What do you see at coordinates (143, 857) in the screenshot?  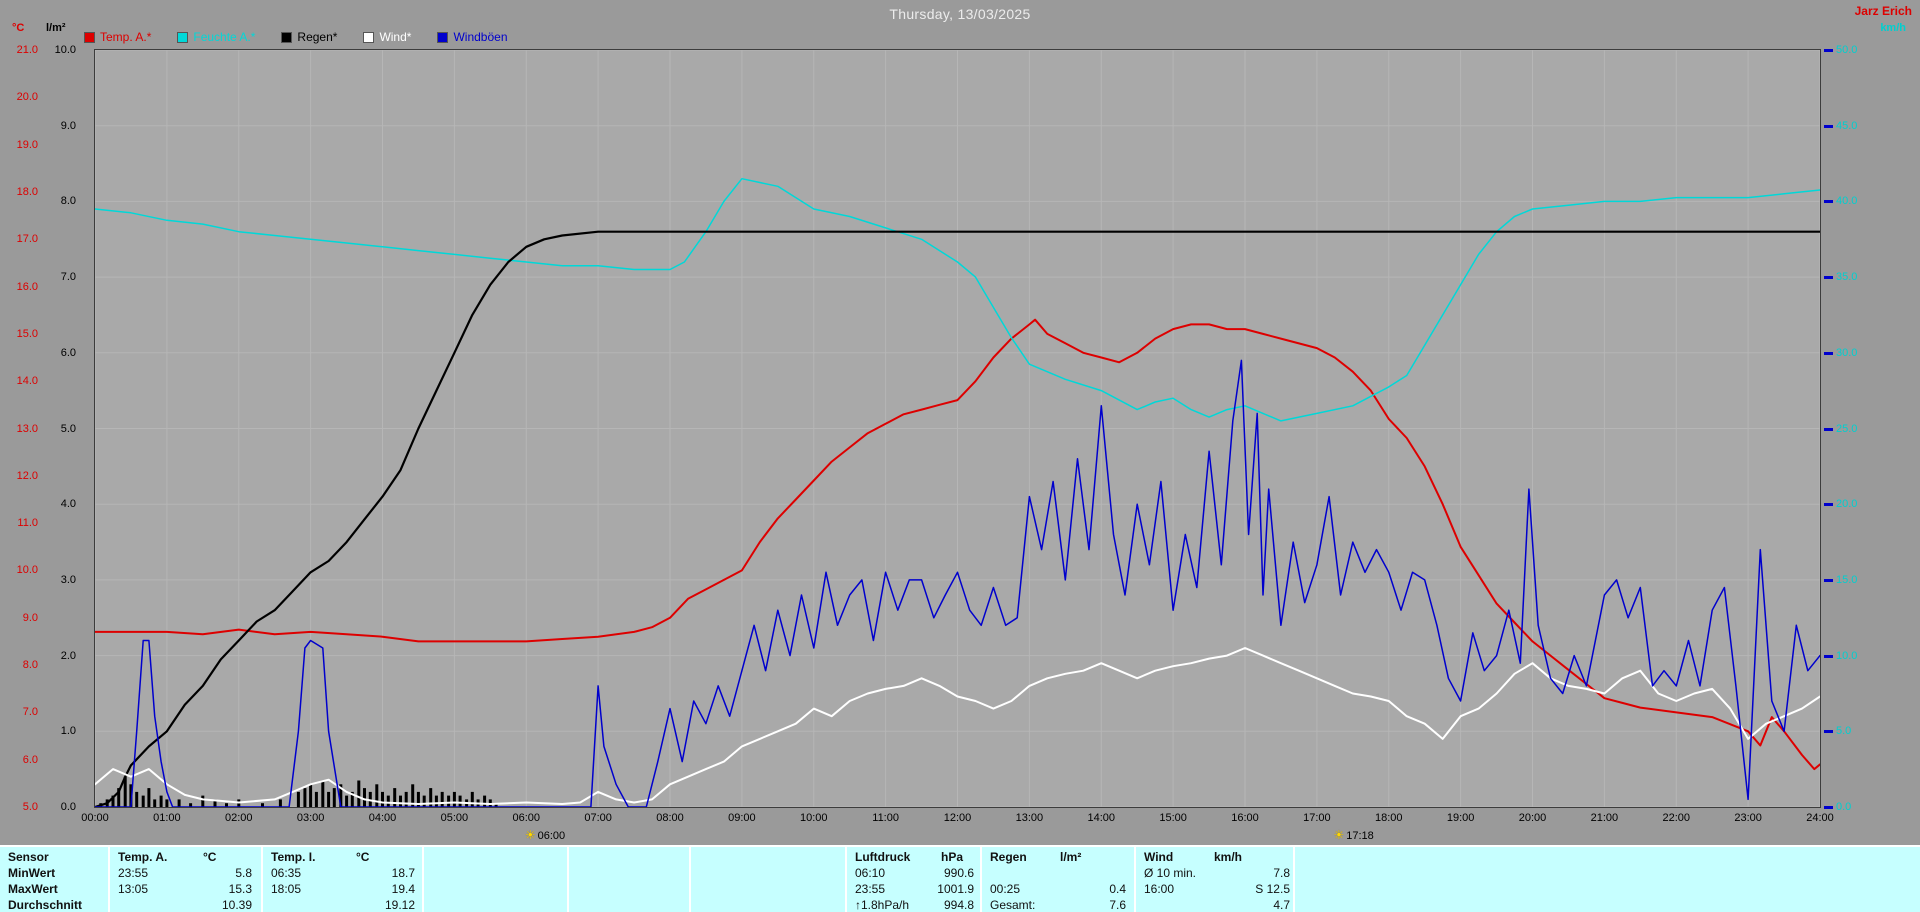 I see `table-header-temp_a: Temp. A.` at bounding box center [143, 857].